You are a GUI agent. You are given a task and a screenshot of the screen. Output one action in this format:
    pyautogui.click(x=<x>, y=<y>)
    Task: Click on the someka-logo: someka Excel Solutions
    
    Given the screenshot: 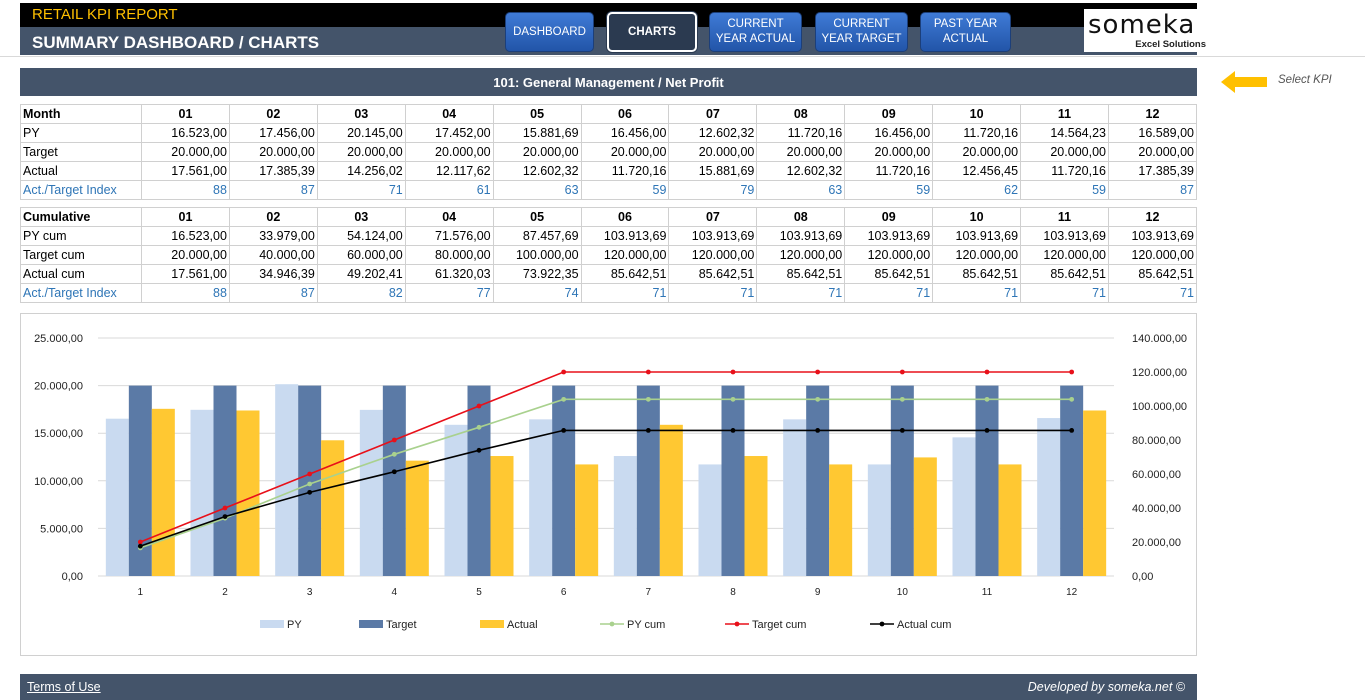 What is the action you would take?
    pyautogui.click(x=1147, y=30)
    